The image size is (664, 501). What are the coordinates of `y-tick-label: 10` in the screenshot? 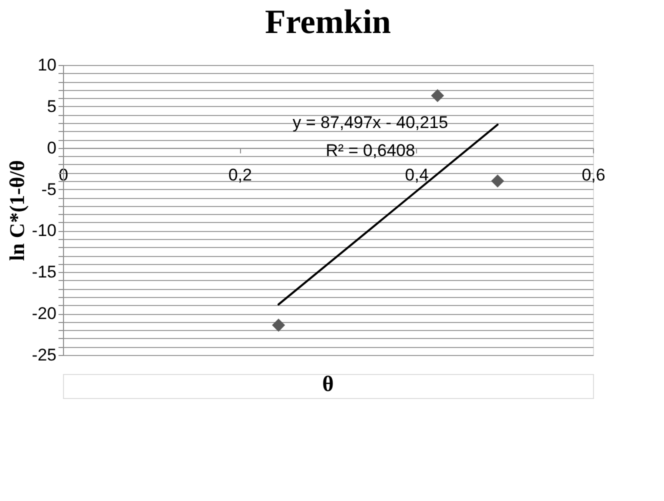 It's located at (47, 65).